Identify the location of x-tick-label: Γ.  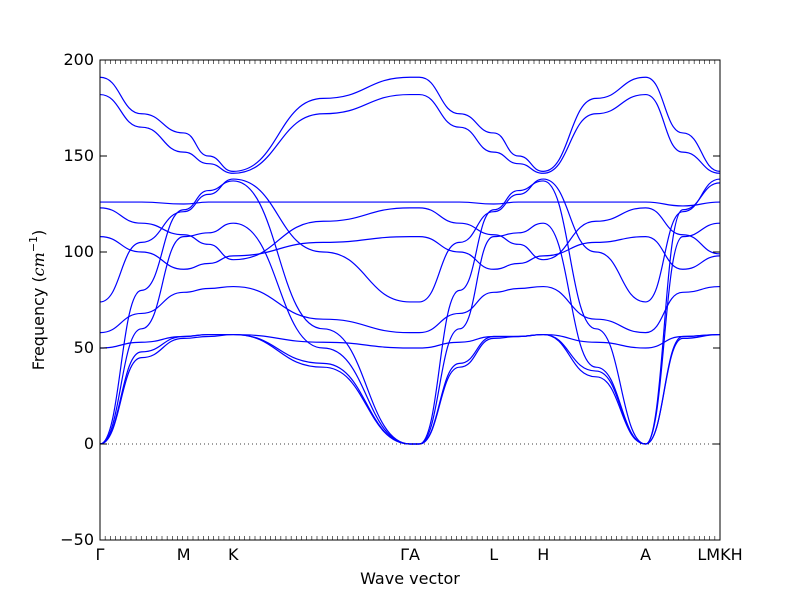
(100, 554).